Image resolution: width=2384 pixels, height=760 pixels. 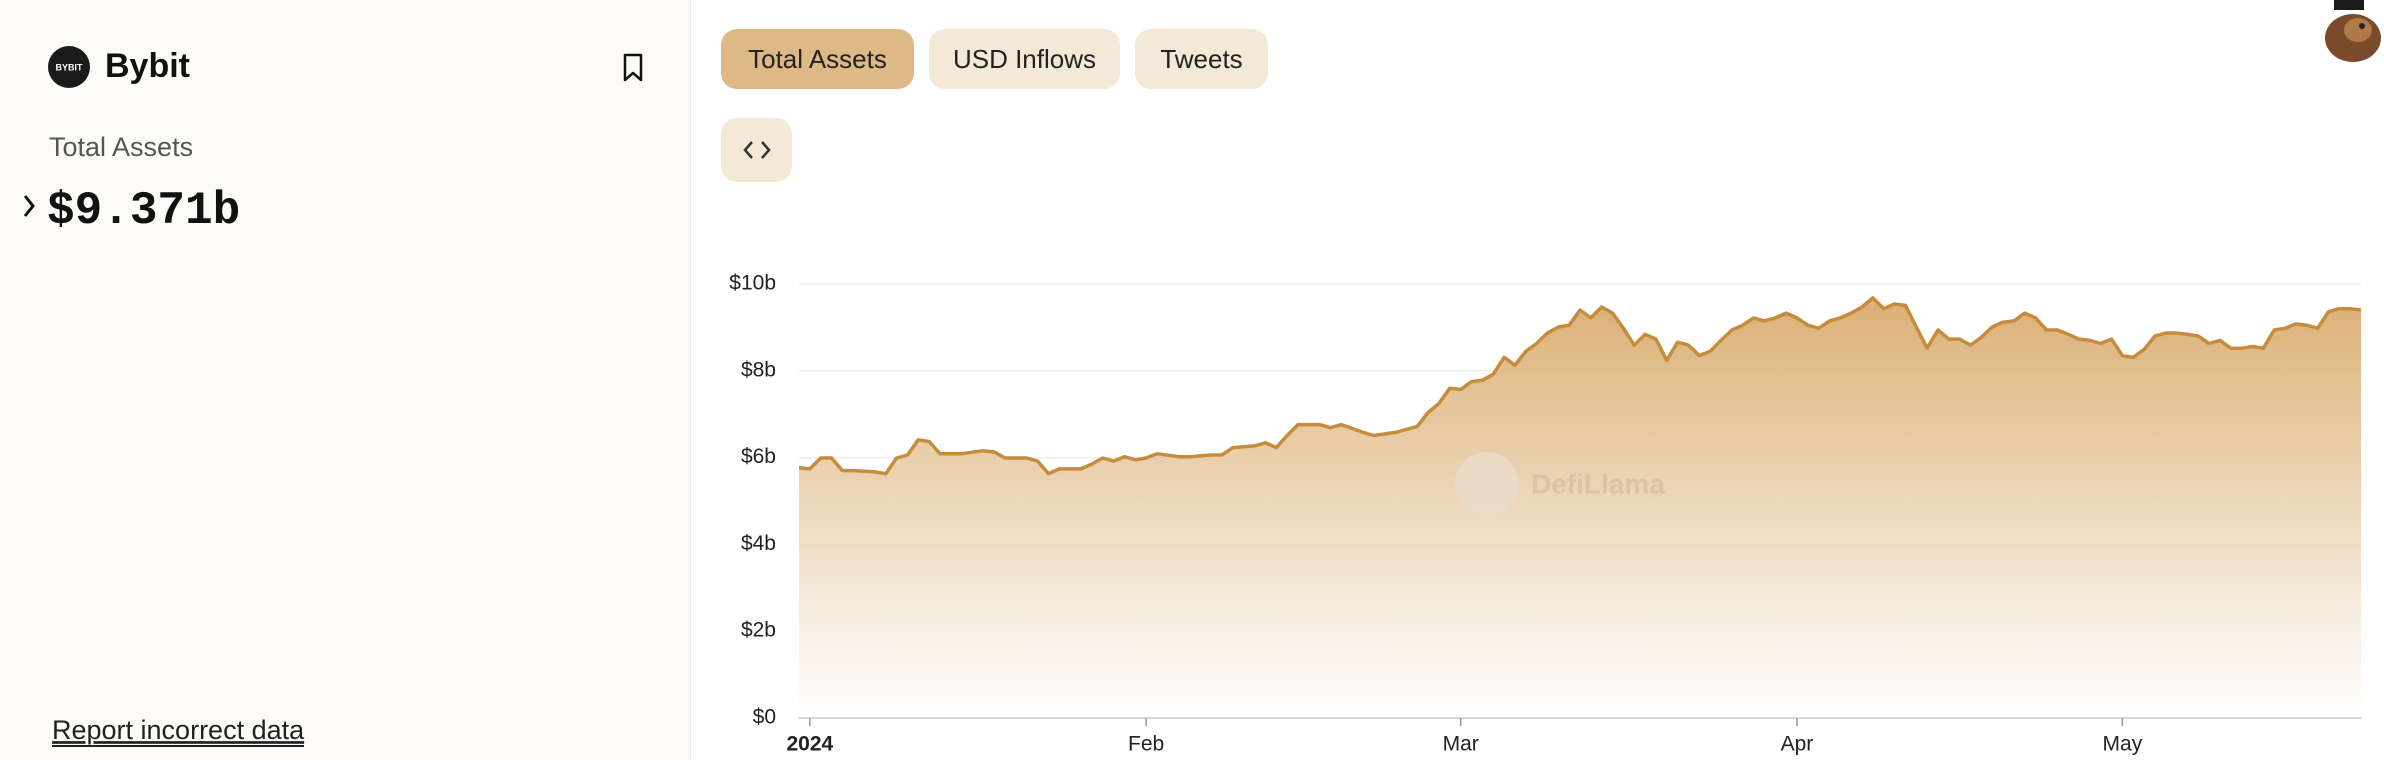 I want to click on watermark: DefiLlama, so click(x=1598, y=483).